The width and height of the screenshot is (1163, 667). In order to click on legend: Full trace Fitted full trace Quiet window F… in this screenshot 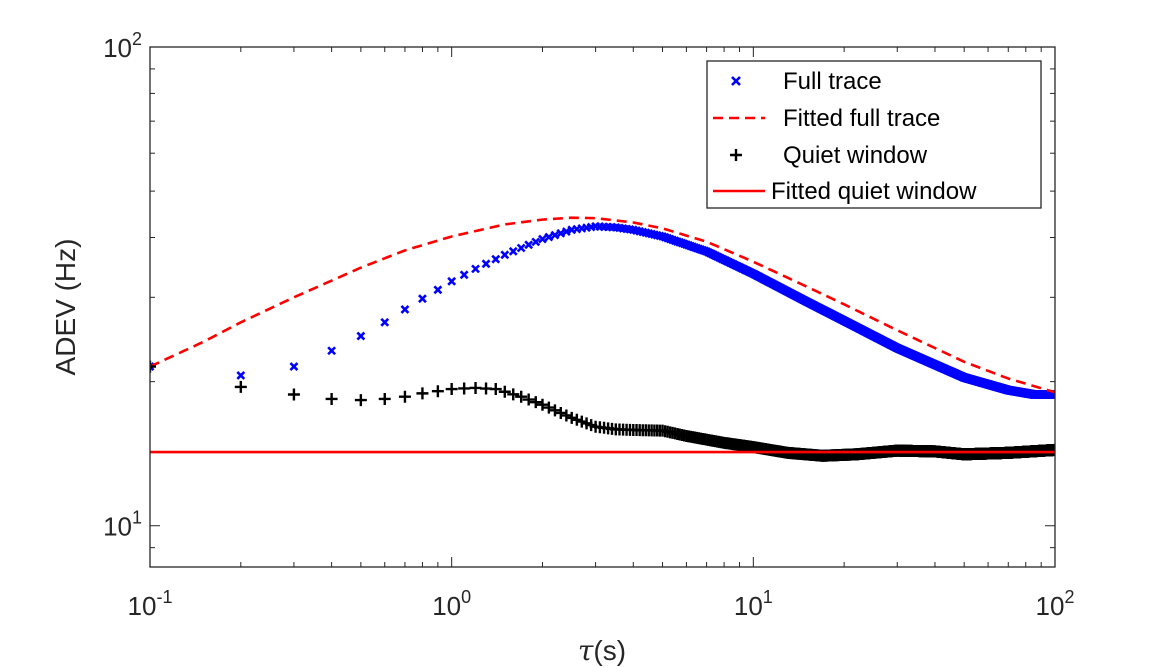, I will do `click(874, 134)`.